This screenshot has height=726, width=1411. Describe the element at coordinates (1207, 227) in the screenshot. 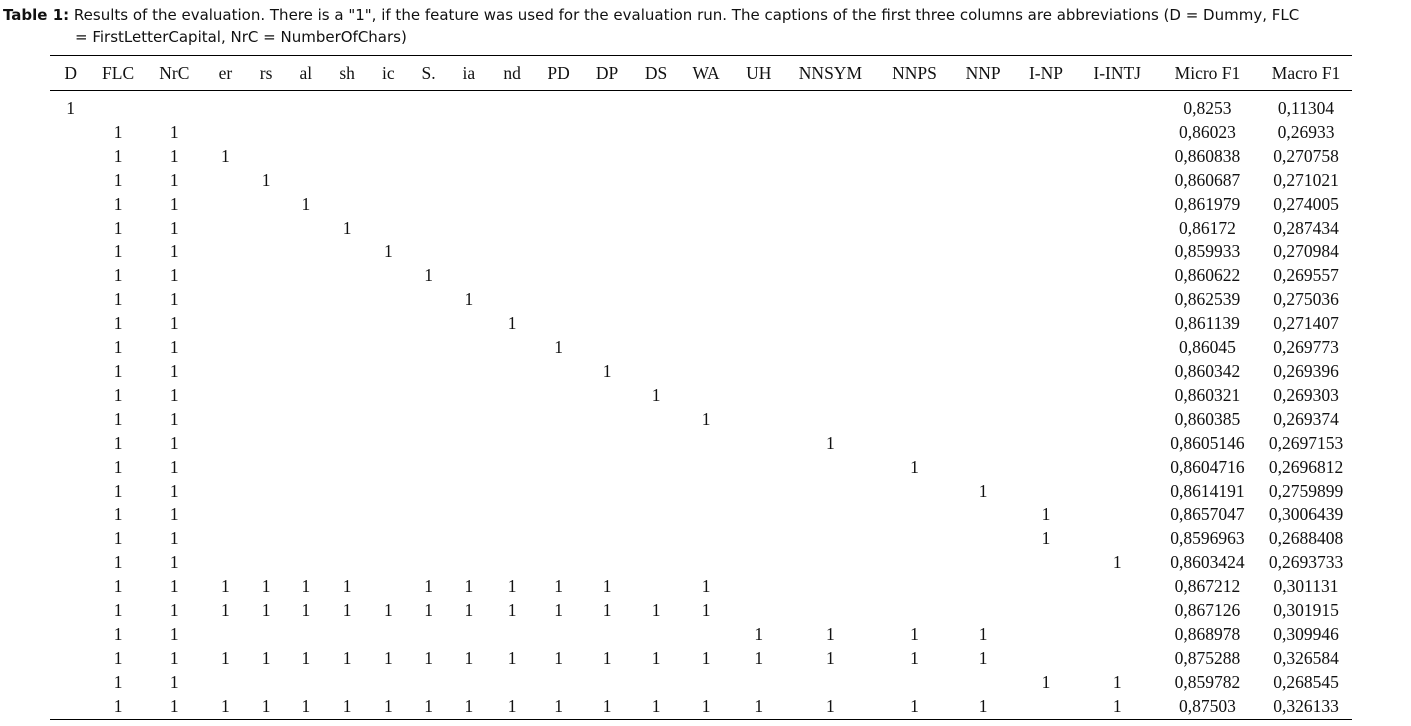

I see `table-cell: 0,86172` at that location.